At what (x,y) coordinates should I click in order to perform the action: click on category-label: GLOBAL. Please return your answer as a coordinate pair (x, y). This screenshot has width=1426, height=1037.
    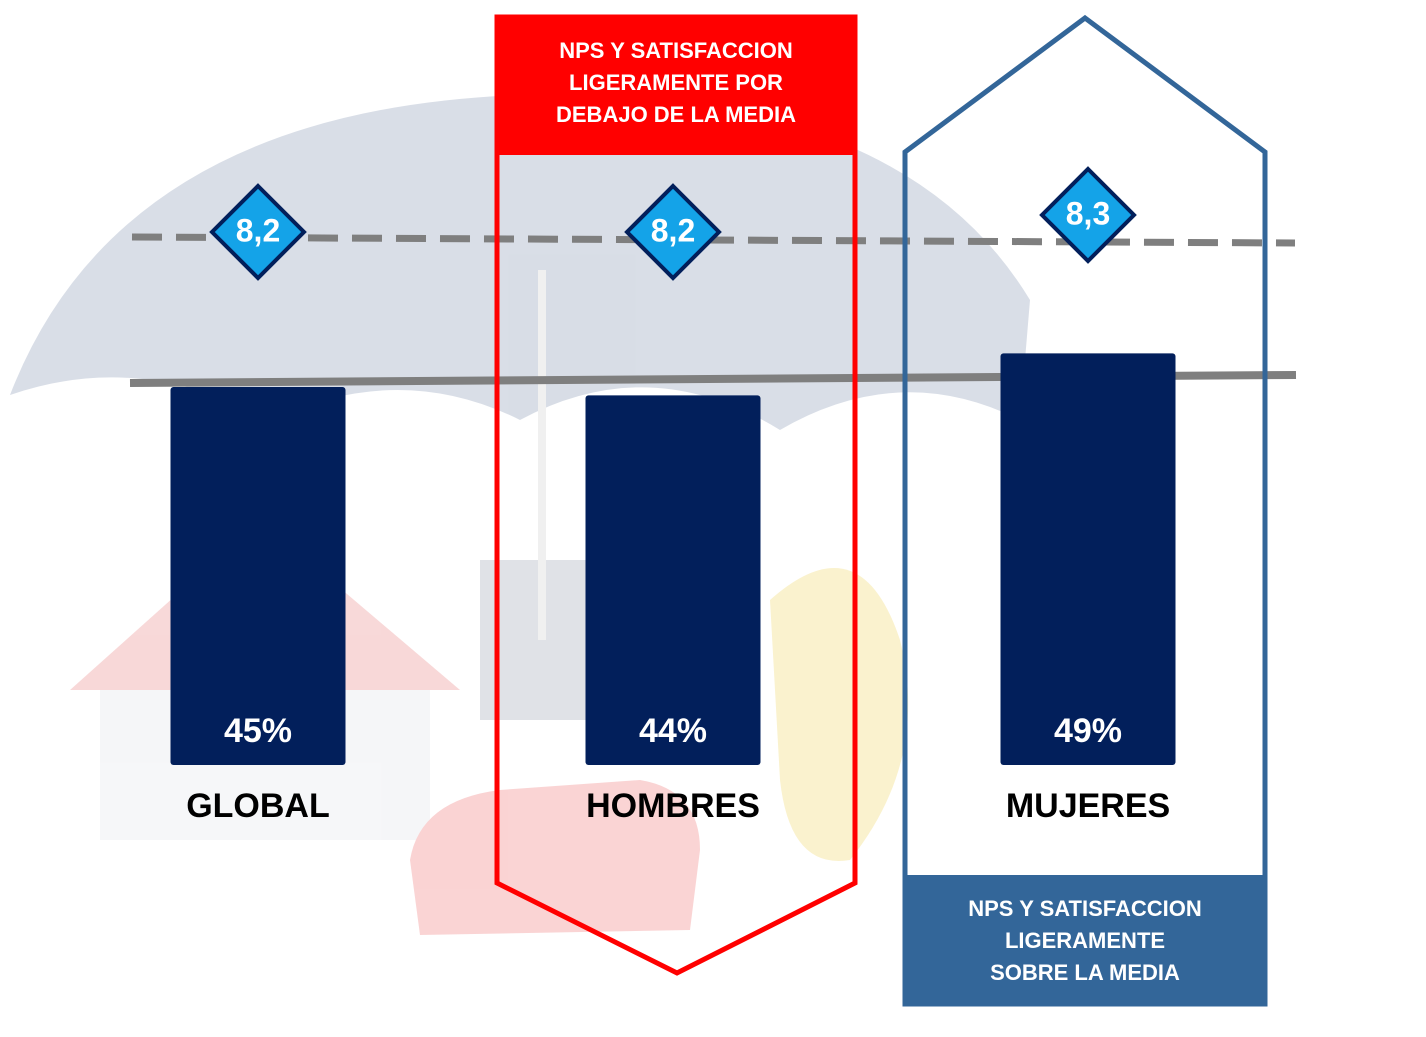
    Looking at the image, I should click on (258, 806).